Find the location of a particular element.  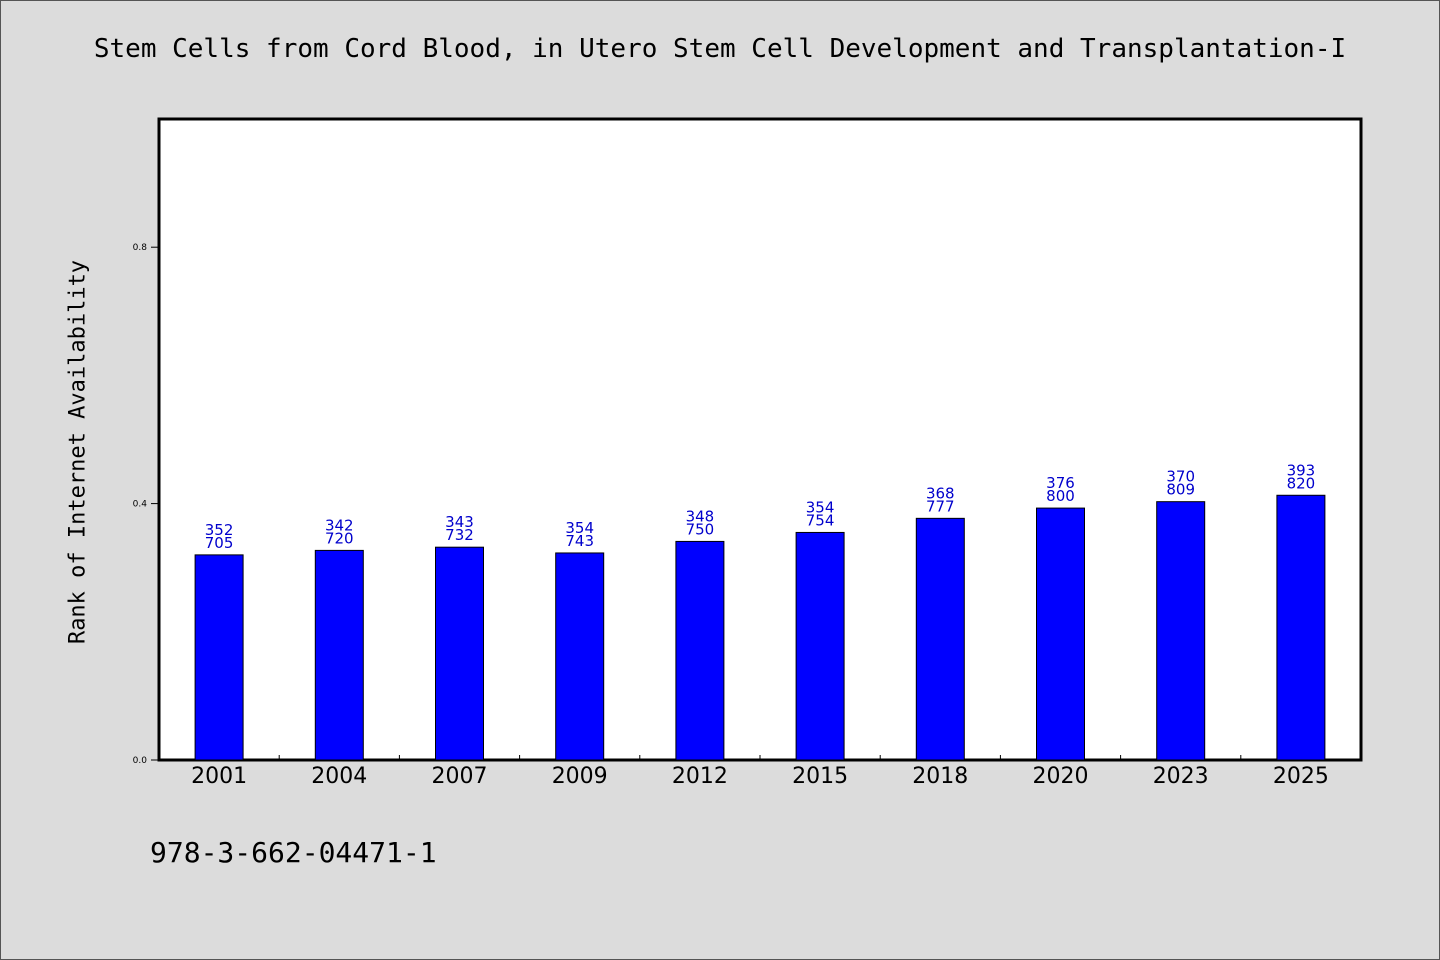

y-tick-label: 0.0 is located at coordinates (140, 761).